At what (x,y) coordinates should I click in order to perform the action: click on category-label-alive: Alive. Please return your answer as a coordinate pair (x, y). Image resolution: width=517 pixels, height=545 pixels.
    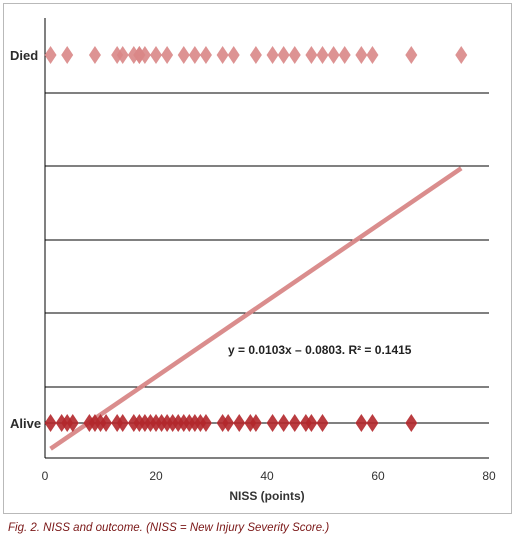
    Looking at the image, I should click on (25, 423).